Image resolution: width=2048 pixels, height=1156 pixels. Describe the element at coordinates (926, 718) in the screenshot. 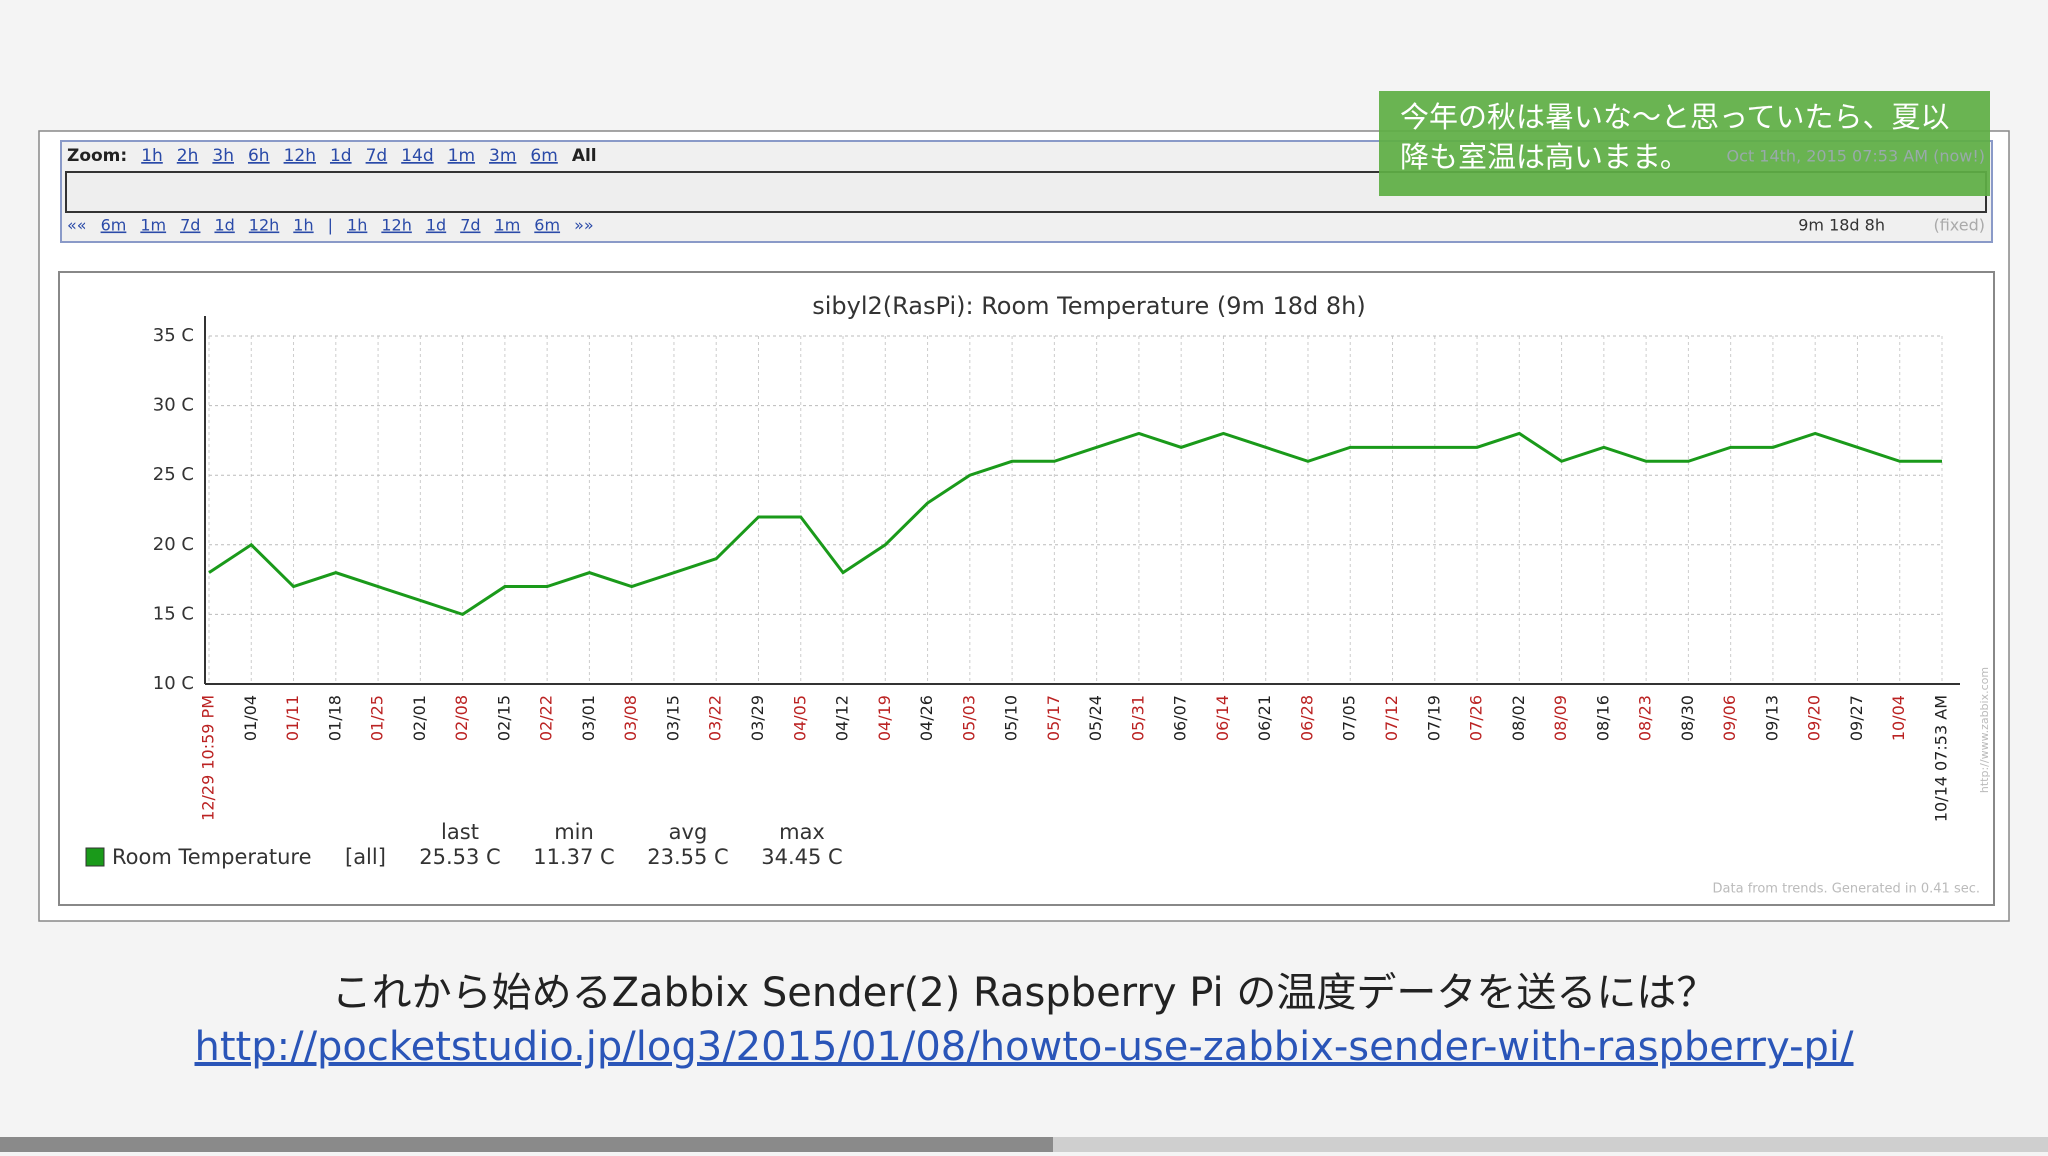

I see `x-tick-label: 04/26` at that location.